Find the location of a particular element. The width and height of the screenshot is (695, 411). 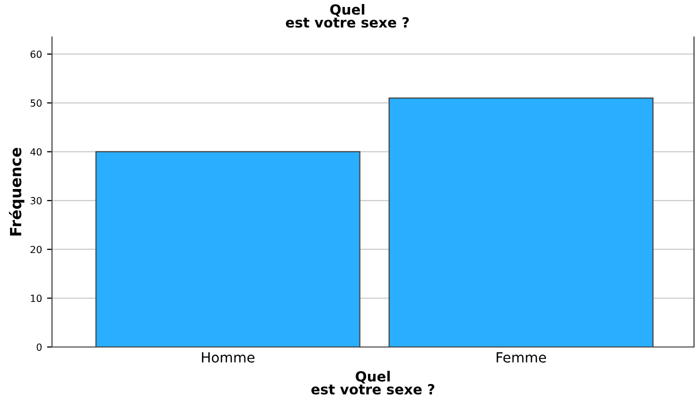

y-tick-label: 10 is located at coordinates (36, 298).